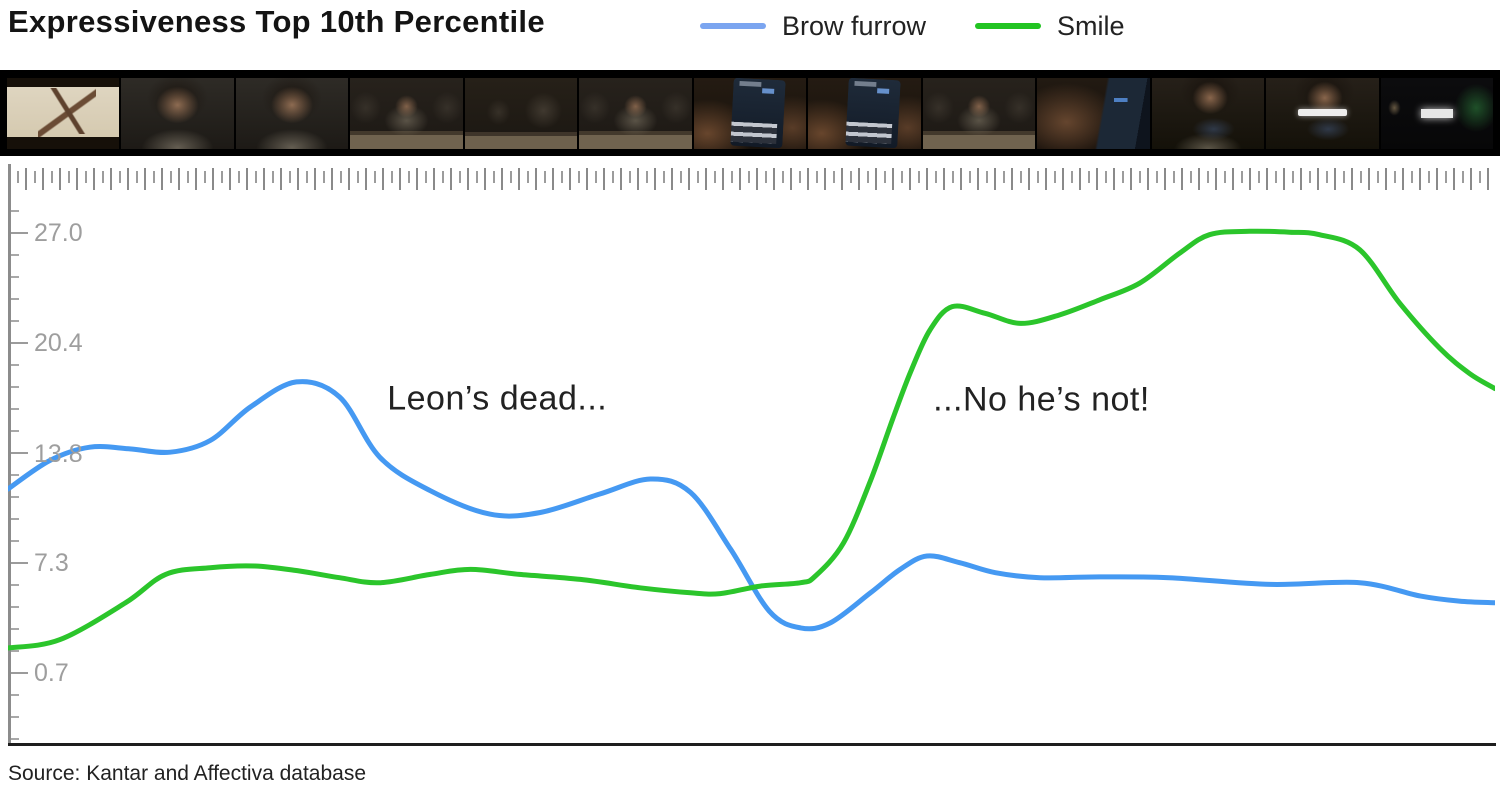  What do you see at coordinates (187, 773) in the screenshot?
I see `source-note: Source: Kantar and Affectiva database` at bounding box center [187, 773].